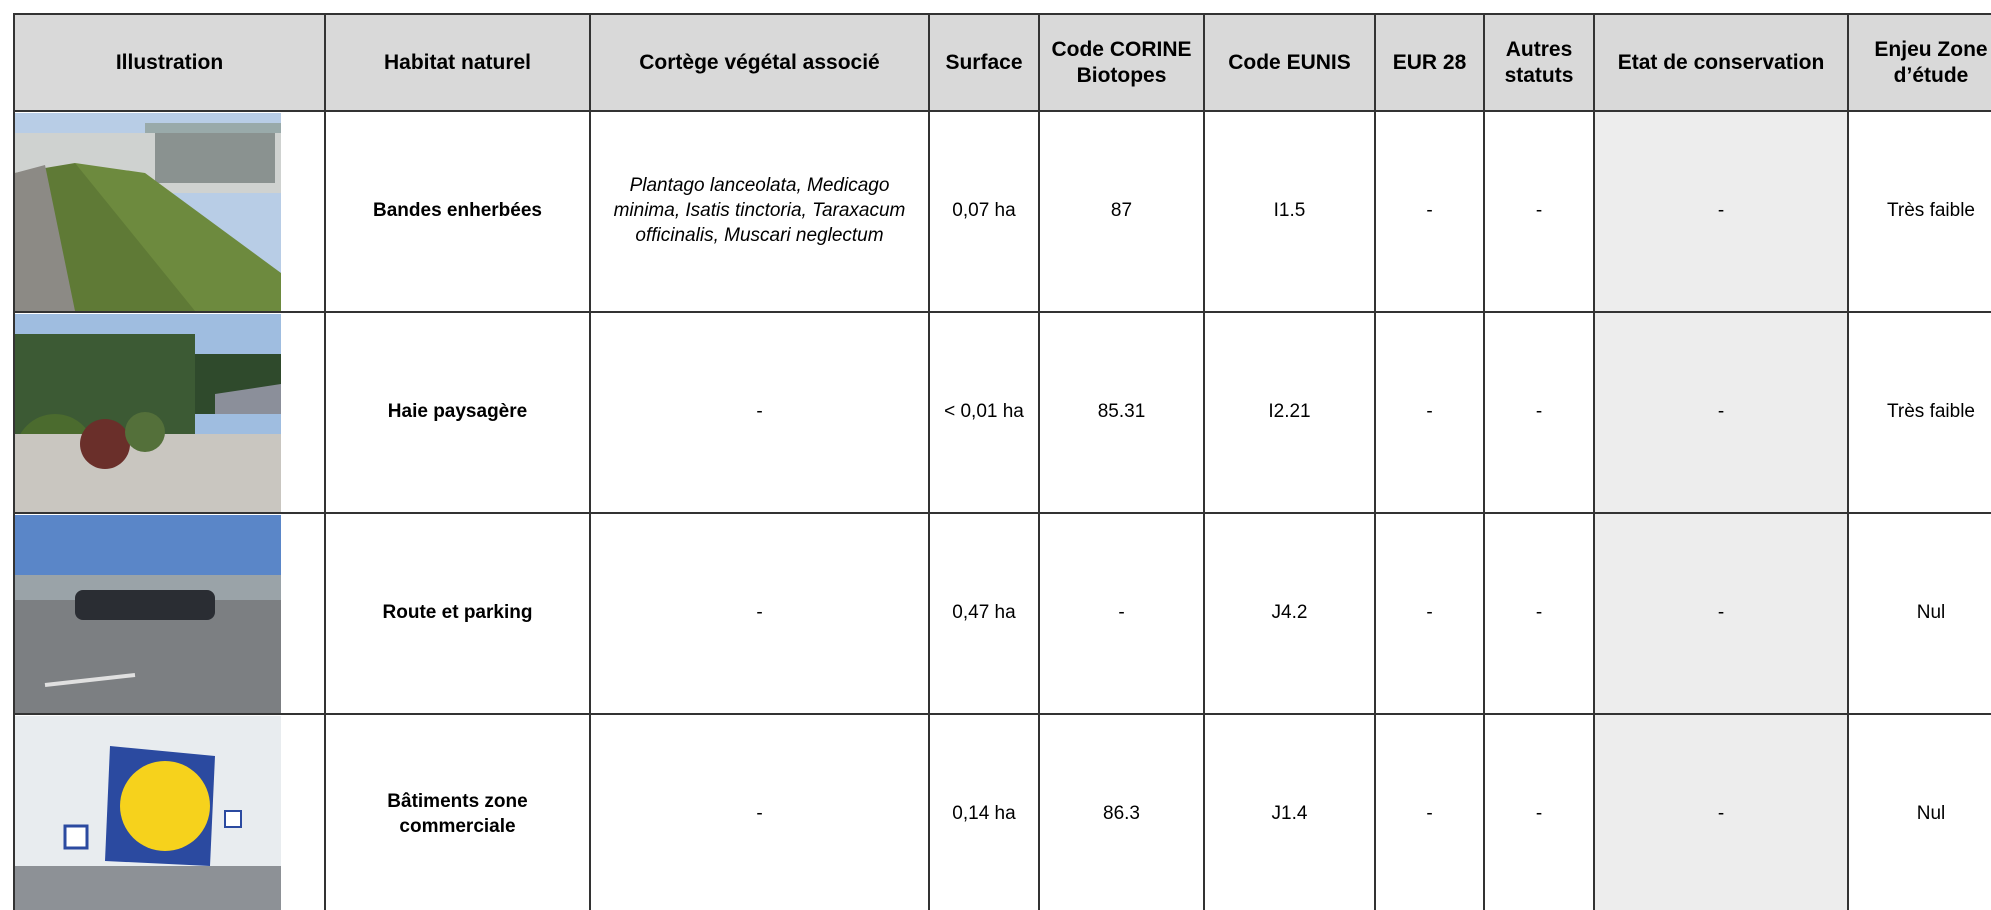  I want to click on table-cell: Bâtiments zone commerciale, so click(457, 811).